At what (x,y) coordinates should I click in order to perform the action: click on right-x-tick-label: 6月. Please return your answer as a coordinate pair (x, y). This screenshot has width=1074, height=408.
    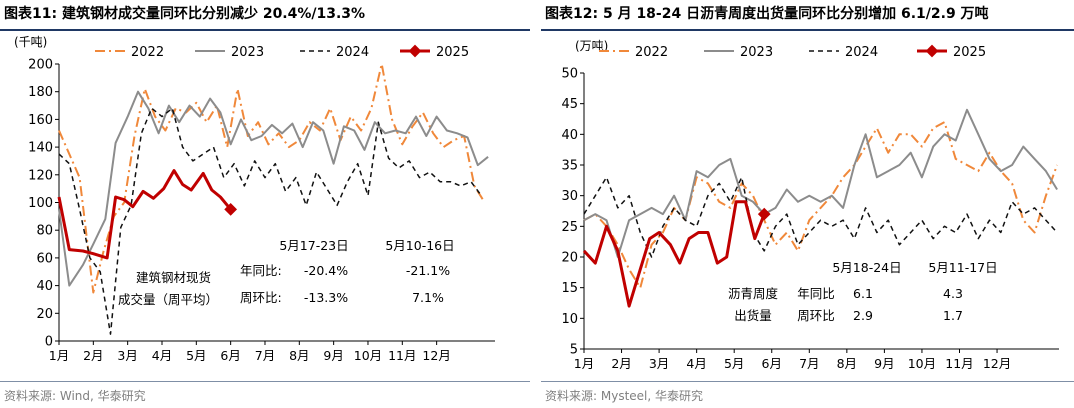
    Looking at the image, I should click on (772, 363).